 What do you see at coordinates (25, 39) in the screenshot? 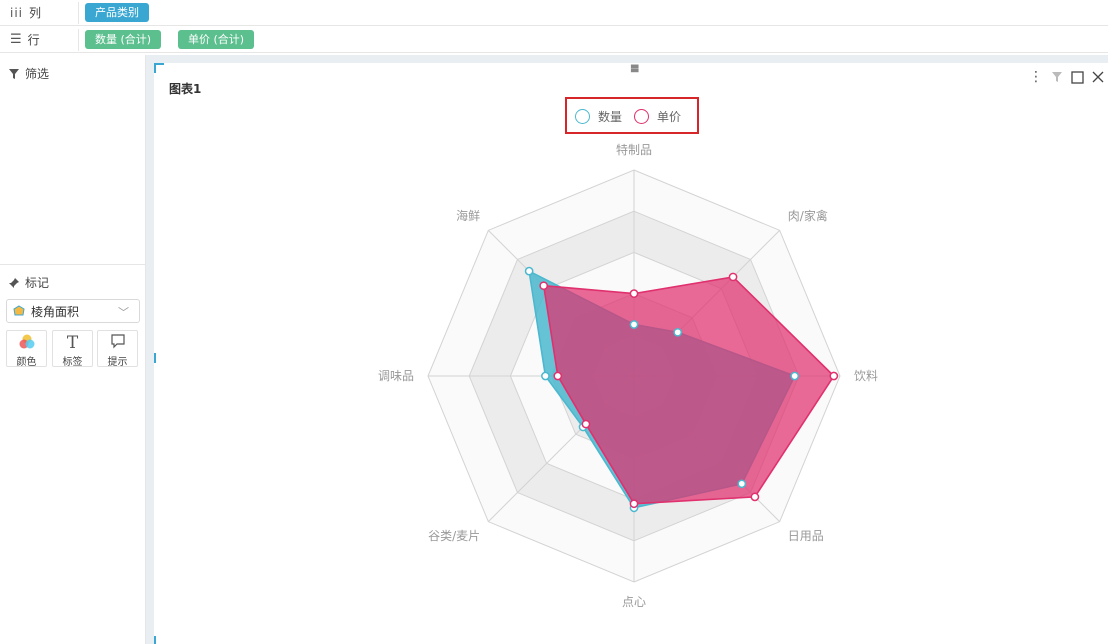
I see `rows-shelf-label: ☰ 行` at bounding box center [25, 39].